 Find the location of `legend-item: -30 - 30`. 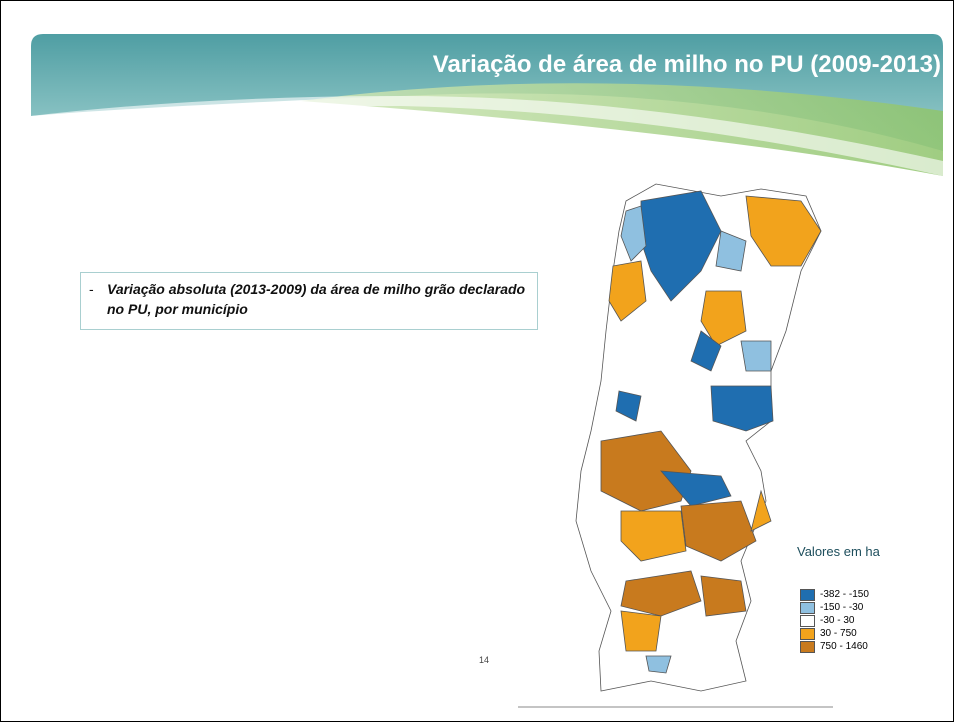

legend-item: -30 - 30 is located at coordinates (834, 620).